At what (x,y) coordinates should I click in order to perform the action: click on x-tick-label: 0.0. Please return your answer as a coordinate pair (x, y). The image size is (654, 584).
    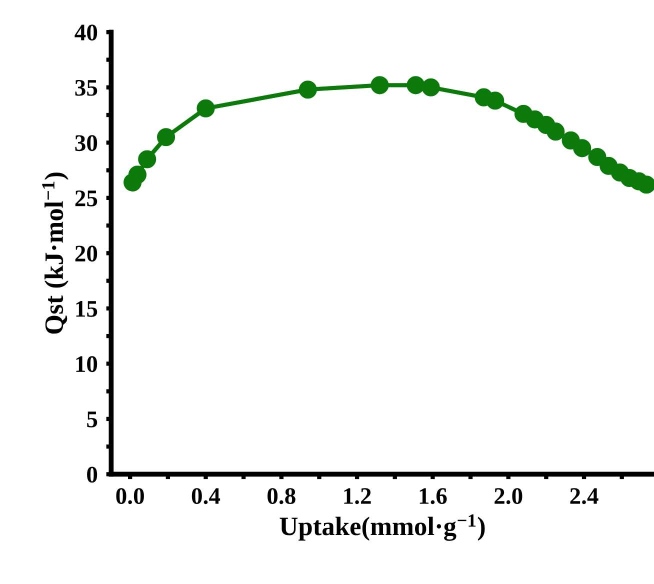
    Looking at the image, I should click on (130, 496).